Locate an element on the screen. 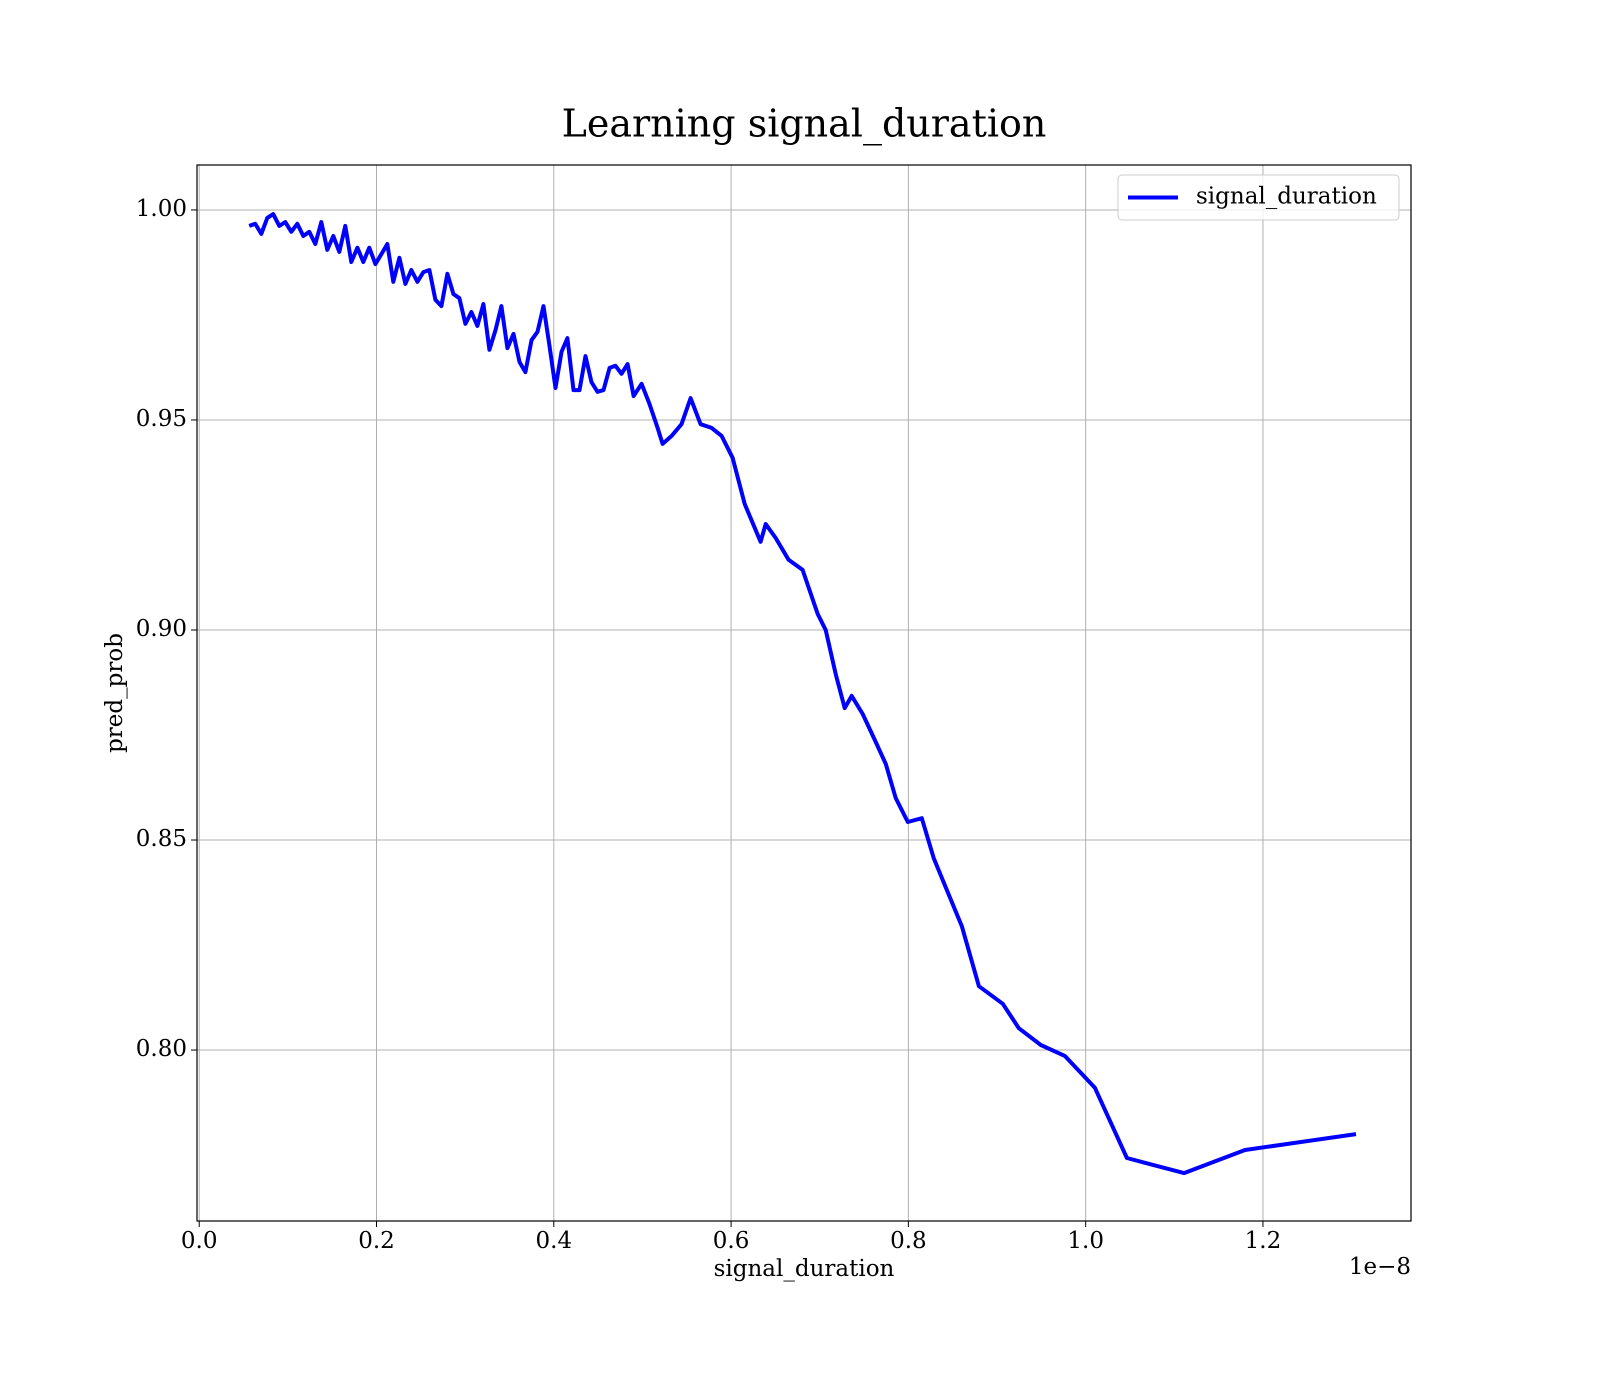 This screenshot has height=1400, width=1600. x-tick-label: 0.6 is located at coordinates (731, 1241).